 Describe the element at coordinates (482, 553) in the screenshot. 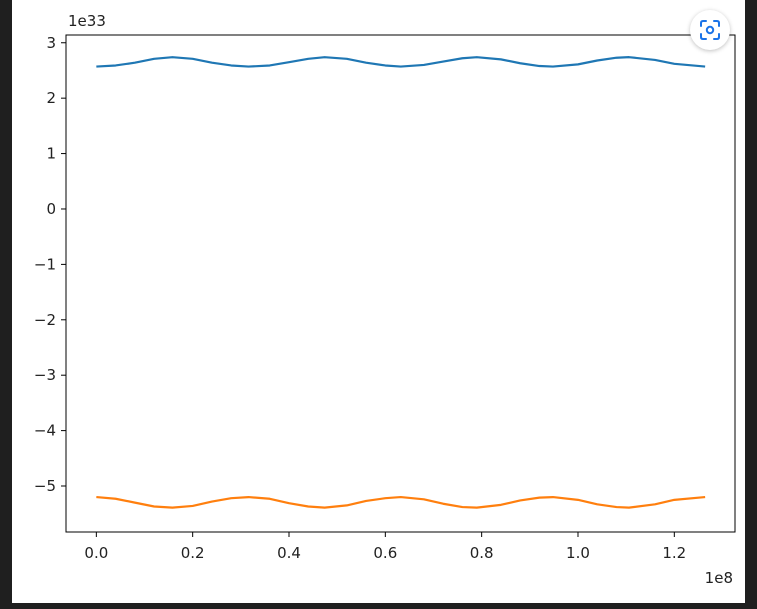

I see `x-tick-label: 0.8` at that location.